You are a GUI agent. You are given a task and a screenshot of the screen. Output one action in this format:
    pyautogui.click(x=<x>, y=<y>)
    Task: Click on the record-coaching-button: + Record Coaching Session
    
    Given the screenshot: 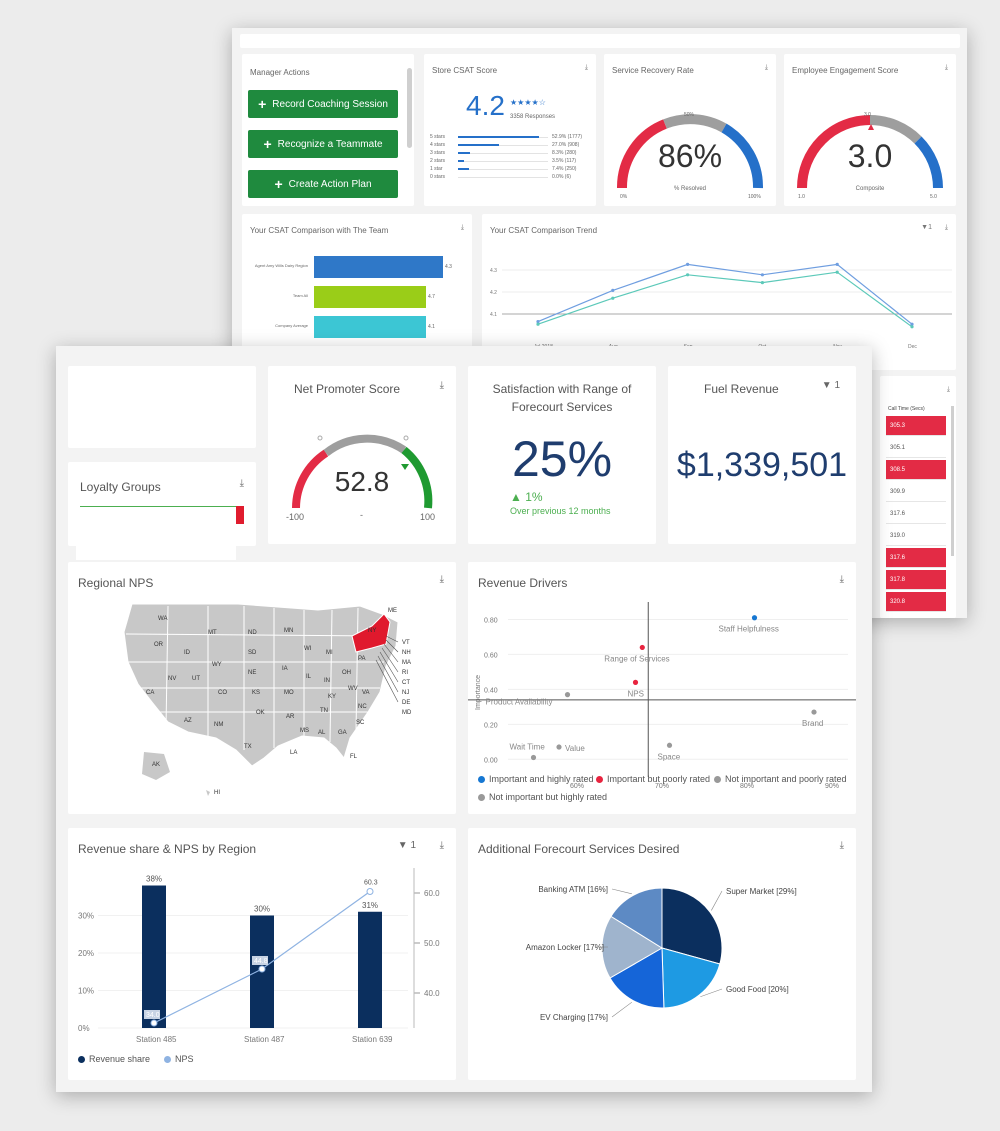 What is the action you would take?
    pyautogui.click(x=323, y=104)
    